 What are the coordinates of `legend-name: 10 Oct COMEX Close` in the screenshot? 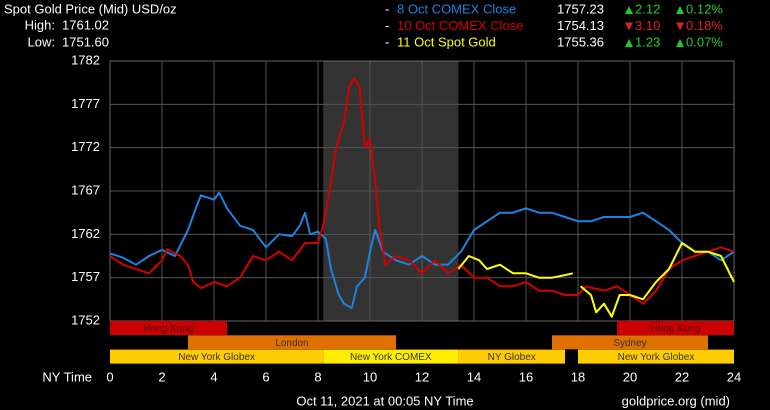 It's located at (460, 25).